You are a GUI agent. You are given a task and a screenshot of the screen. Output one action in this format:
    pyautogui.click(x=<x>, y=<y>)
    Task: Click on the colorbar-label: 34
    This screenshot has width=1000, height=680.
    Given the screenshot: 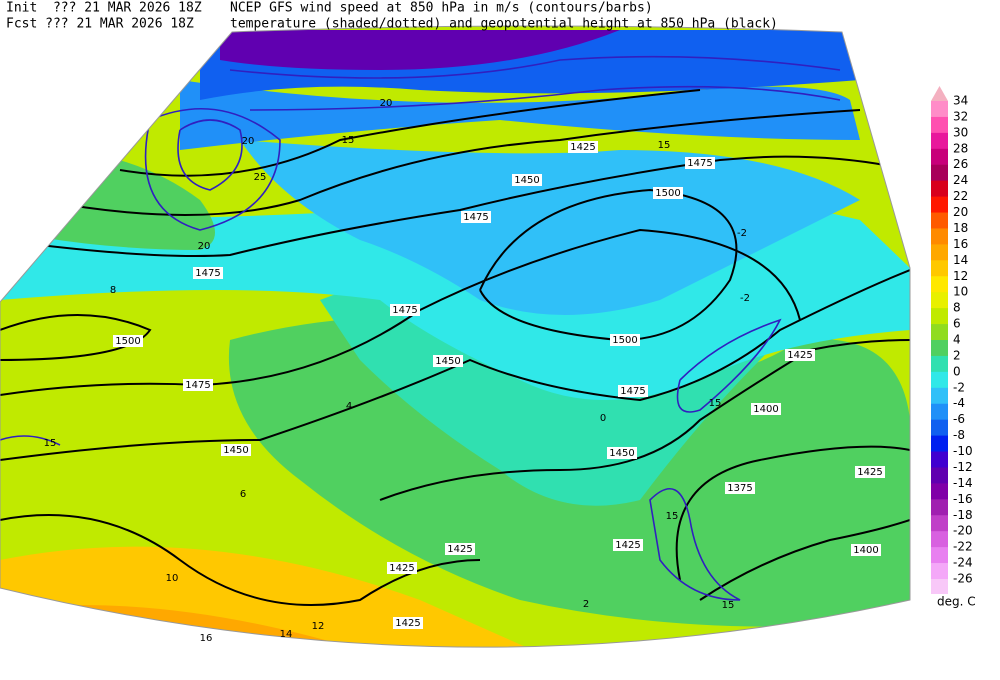 What is the action you would take?
    pyautogui.click(x=960, y=101)
    